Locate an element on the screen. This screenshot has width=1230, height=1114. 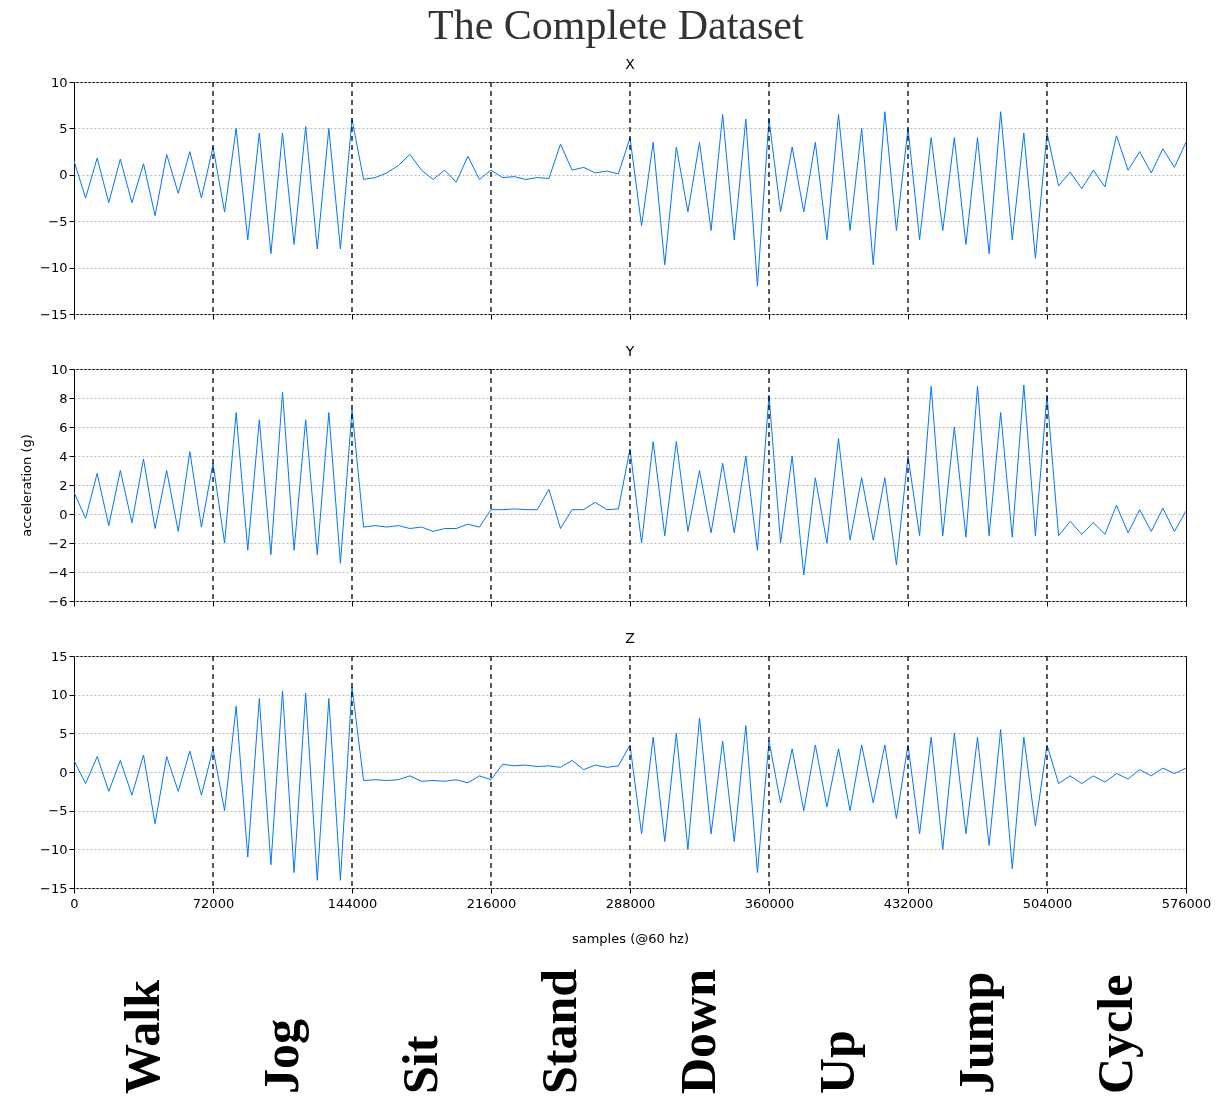
x-tick-label: 72000 is located at coordinates (213, 903).